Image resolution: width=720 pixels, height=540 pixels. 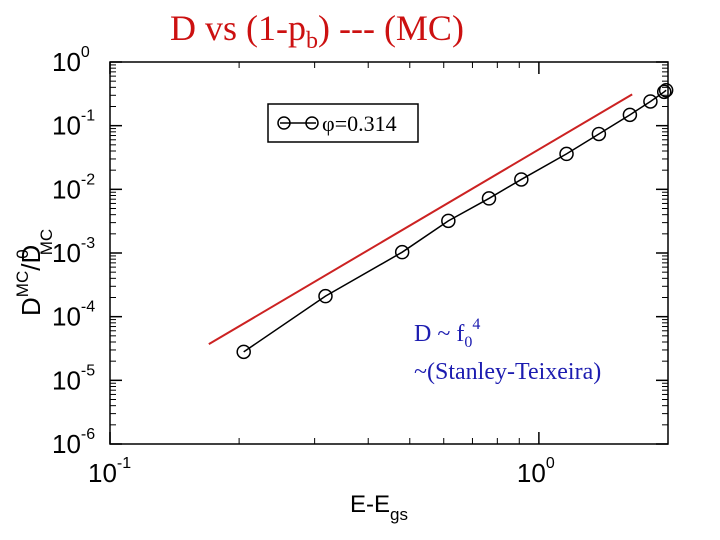 What do you see at coordinates (312, 41) in the screenshot?
I see `title-subscript: b` at bounding box center [312, 41].